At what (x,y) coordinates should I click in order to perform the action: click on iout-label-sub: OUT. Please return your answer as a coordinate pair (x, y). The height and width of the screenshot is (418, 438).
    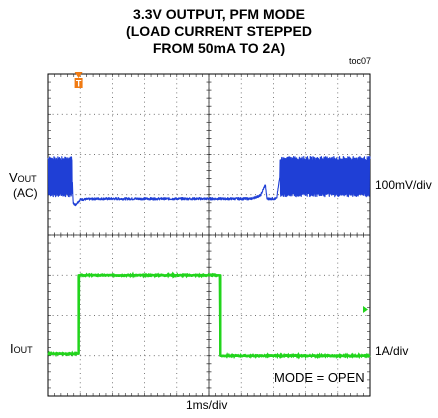
    Looking at the image, I should click on (23, 350).